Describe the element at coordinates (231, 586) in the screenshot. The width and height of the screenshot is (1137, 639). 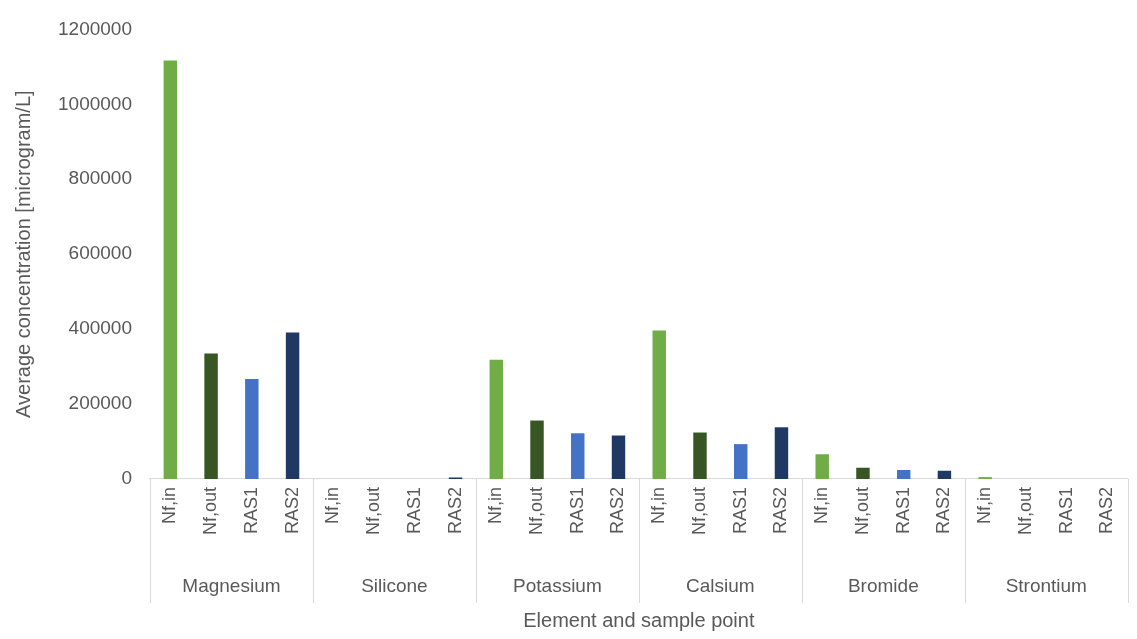
I see `text: Magnesium` at that location.